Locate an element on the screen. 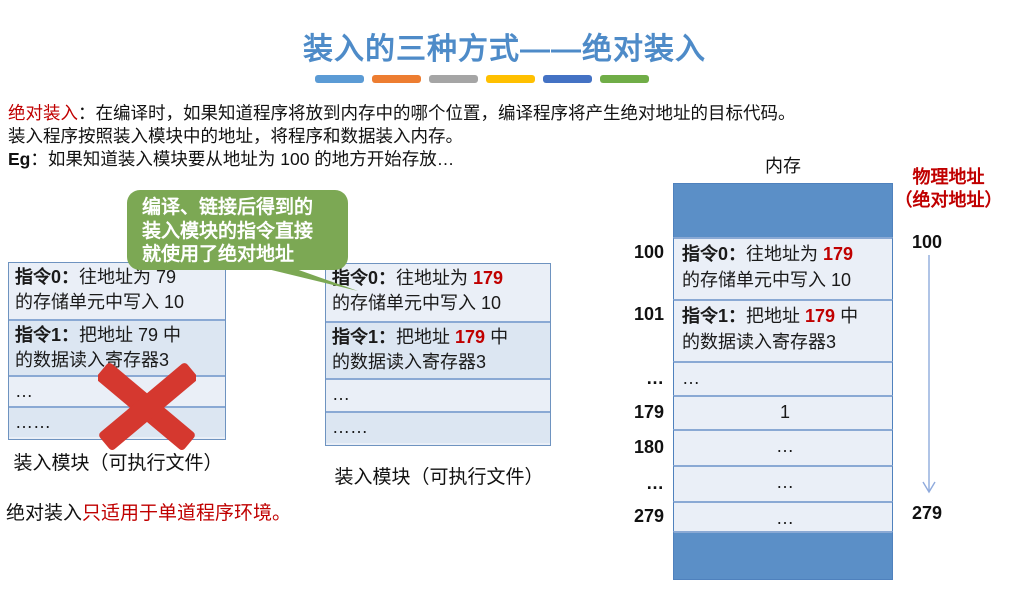  conclusion-note: 绝对装入只适用于单道程序环境。 is located at coordinates (149, 513).